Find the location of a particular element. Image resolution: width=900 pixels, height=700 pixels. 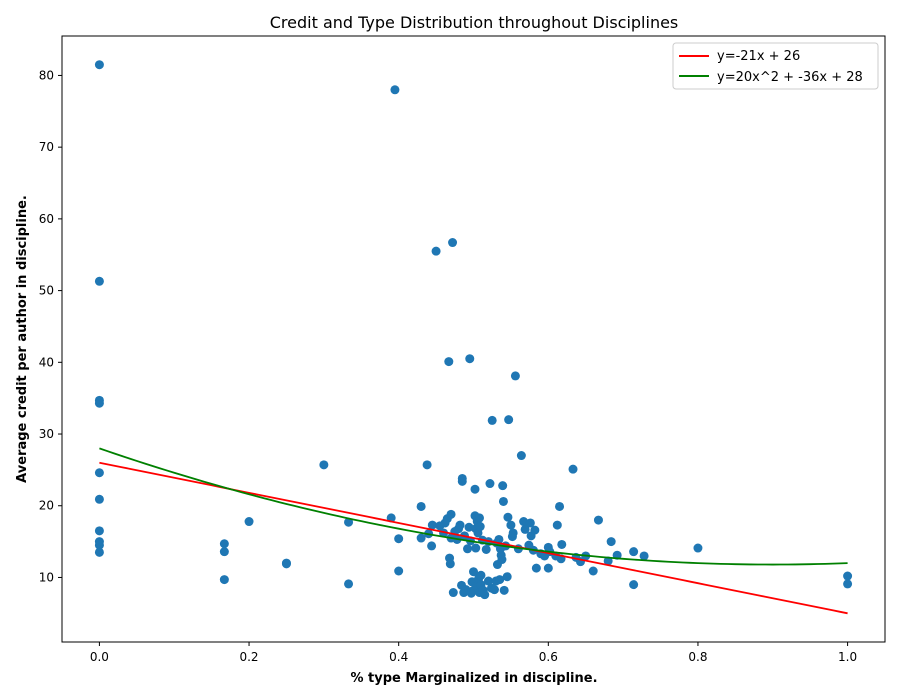

y-tick-label: 10 is located at coordinates (46, 577).